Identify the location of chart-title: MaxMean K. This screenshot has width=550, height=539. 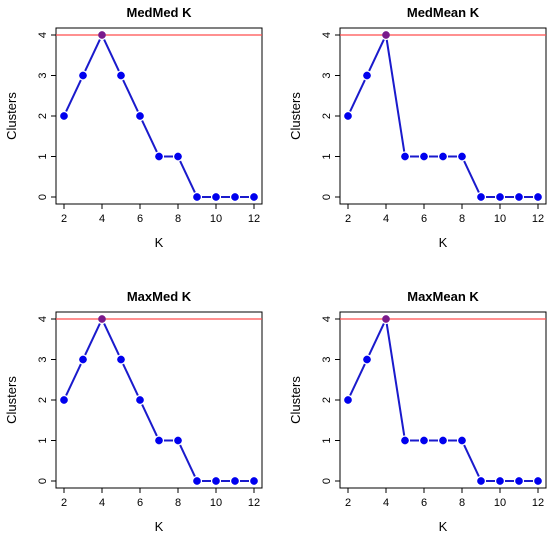
(443, 296).